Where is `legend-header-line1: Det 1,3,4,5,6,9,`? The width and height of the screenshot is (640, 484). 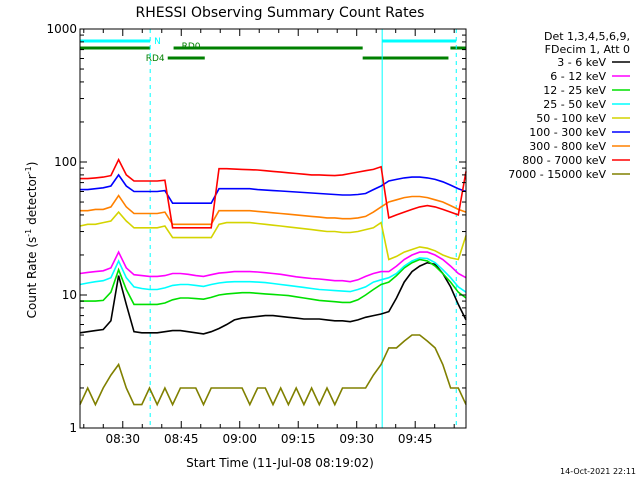 legend-header-line1: Det 1,3,4,5,6,9, is located at coordinates (587, 36).